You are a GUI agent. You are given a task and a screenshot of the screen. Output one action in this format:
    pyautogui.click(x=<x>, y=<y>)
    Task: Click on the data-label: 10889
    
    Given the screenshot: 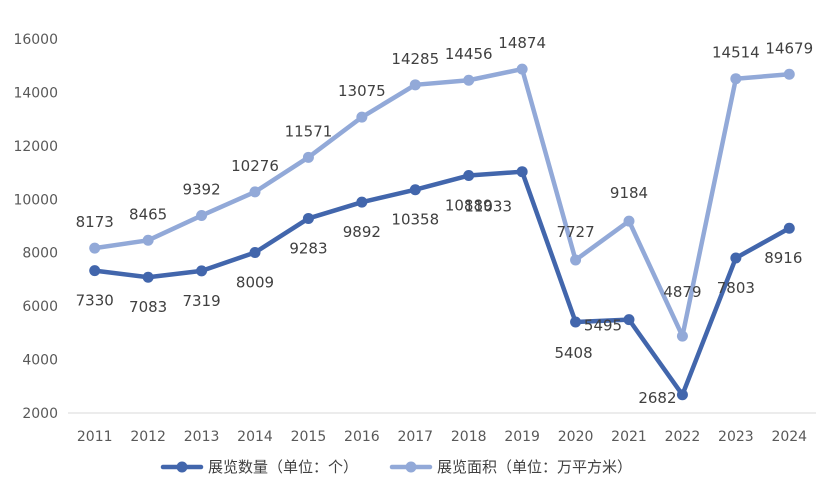 What is the action you would take?
    pyautogui.click(x=469, y=206)
    